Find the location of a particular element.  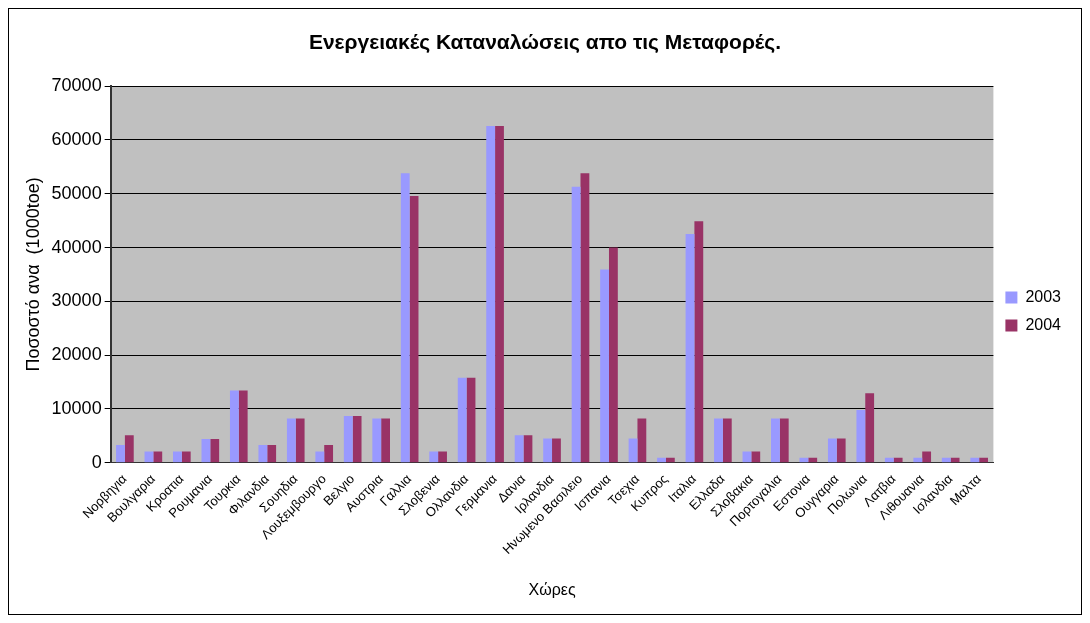

y-tick-label: 70000 is located at coordinates (76, 85).